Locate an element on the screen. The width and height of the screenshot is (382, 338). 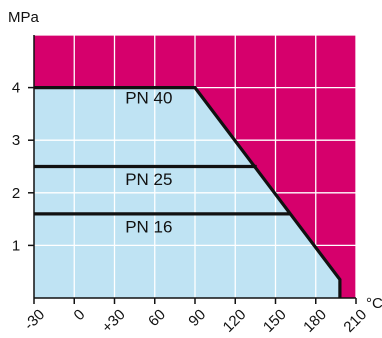
x-tick-label: 150 is located at coordinates (275, 321).